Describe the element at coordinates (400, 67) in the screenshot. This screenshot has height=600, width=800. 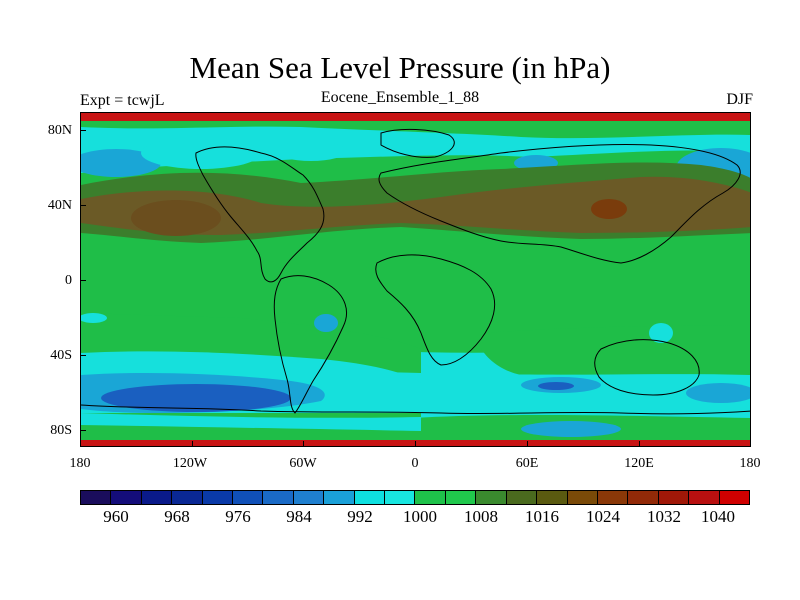
I see `map-title: Mean Sea Level Pressure (in hPa)` at that location.